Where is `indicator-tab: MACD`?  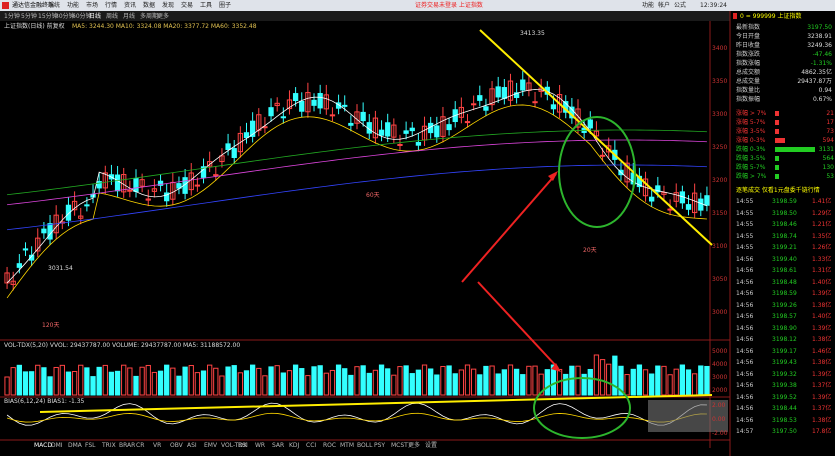 indicator-tab: MACD is located at coordinates (43, 445).